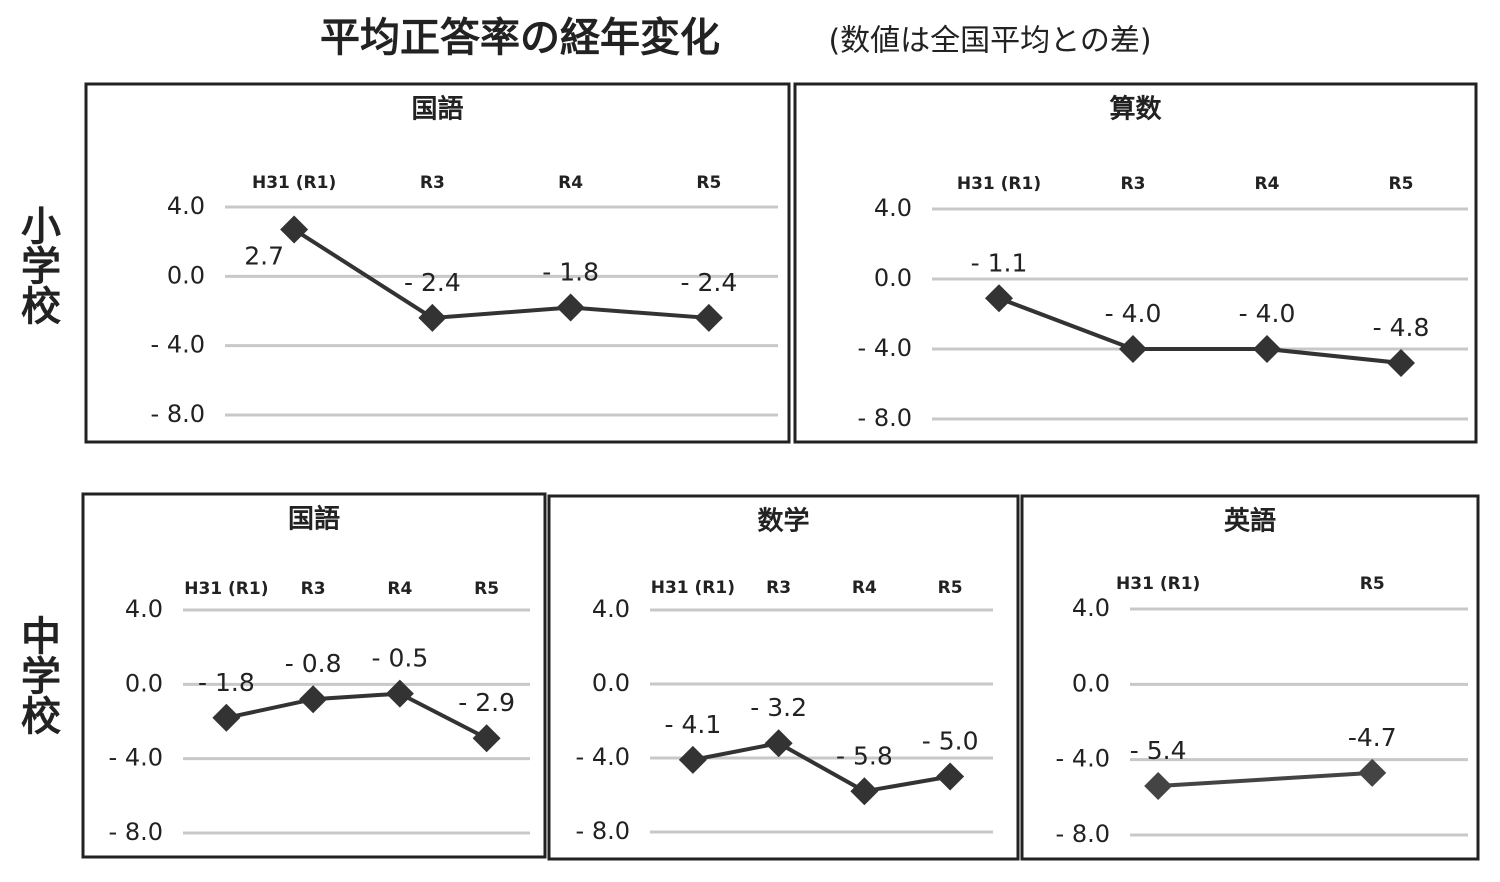 Image resolution: width=1500 pixels, height=882 pixels. Describe the element at coordinates (693, 724) in the screenshot. I see `data-label: - 4.1` at that location.